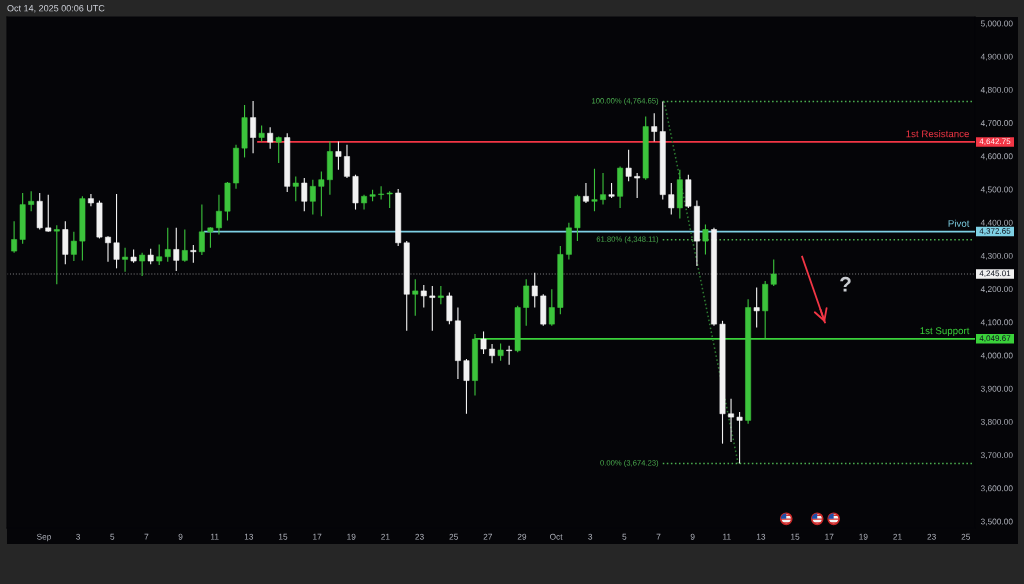  Describe the element at coordinates (996, 90) in the screenshot. I see `y-tick-label: 4,800.00` at that location.